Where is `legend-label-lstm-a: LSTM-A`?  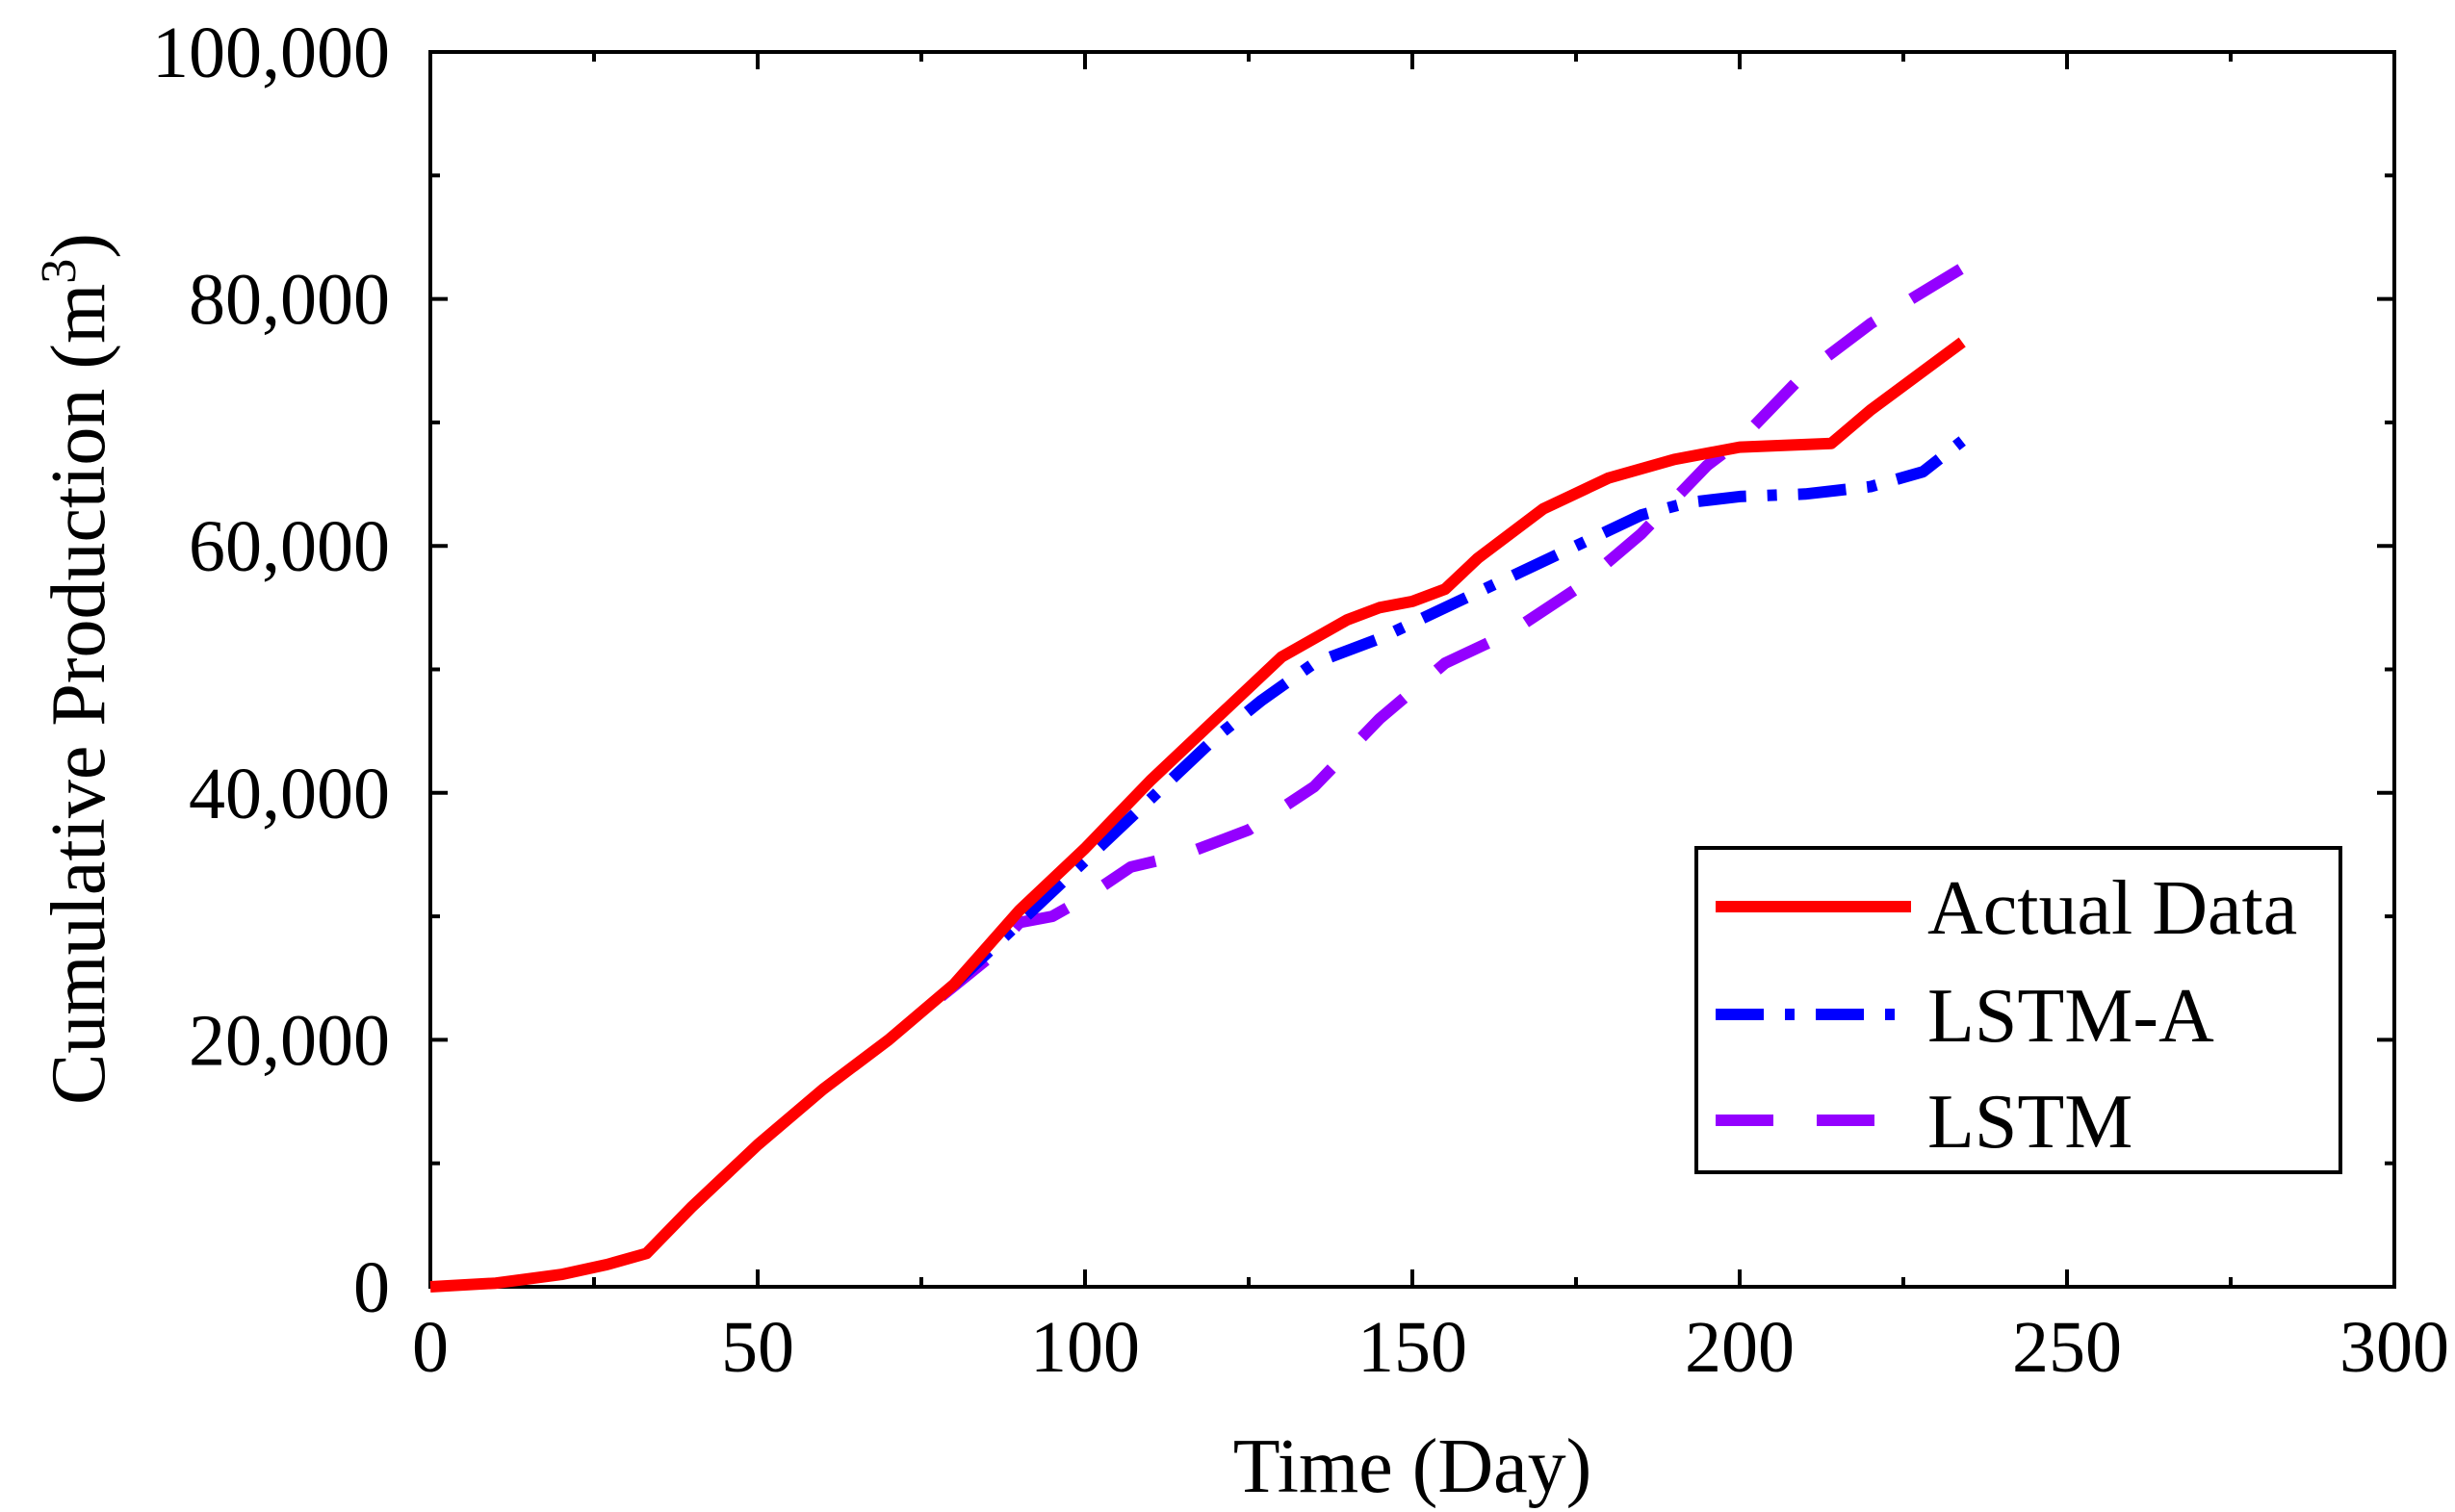
legend-label-lstm-a: LSTM-A is located at coordinates (2071, 1016).